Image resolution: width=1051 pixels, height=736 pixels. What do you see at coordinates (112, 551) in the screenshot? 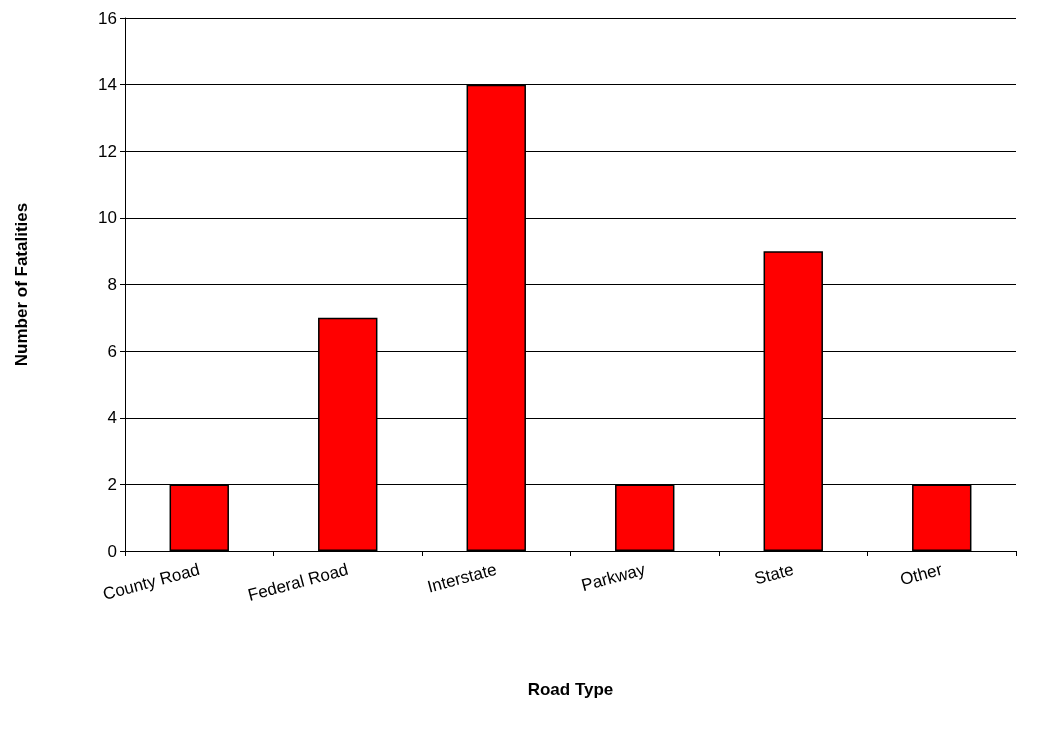
I see `y-tick-label: 0` at bounding box center [112, 551].